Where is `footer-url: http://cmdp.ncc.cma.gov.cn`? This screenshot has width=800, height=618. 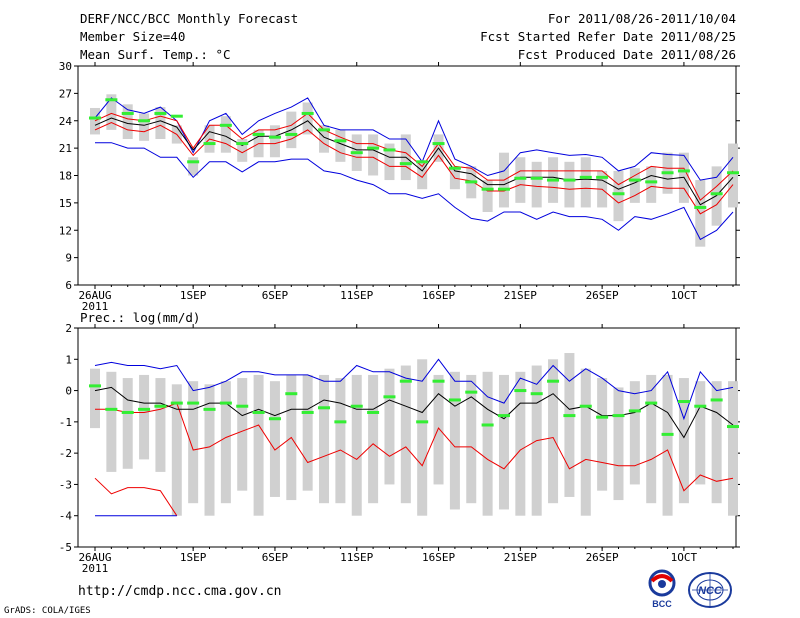
footer-url: http://cmdp.ncc.cma.gov.cn is located at coordinates (180, 591).